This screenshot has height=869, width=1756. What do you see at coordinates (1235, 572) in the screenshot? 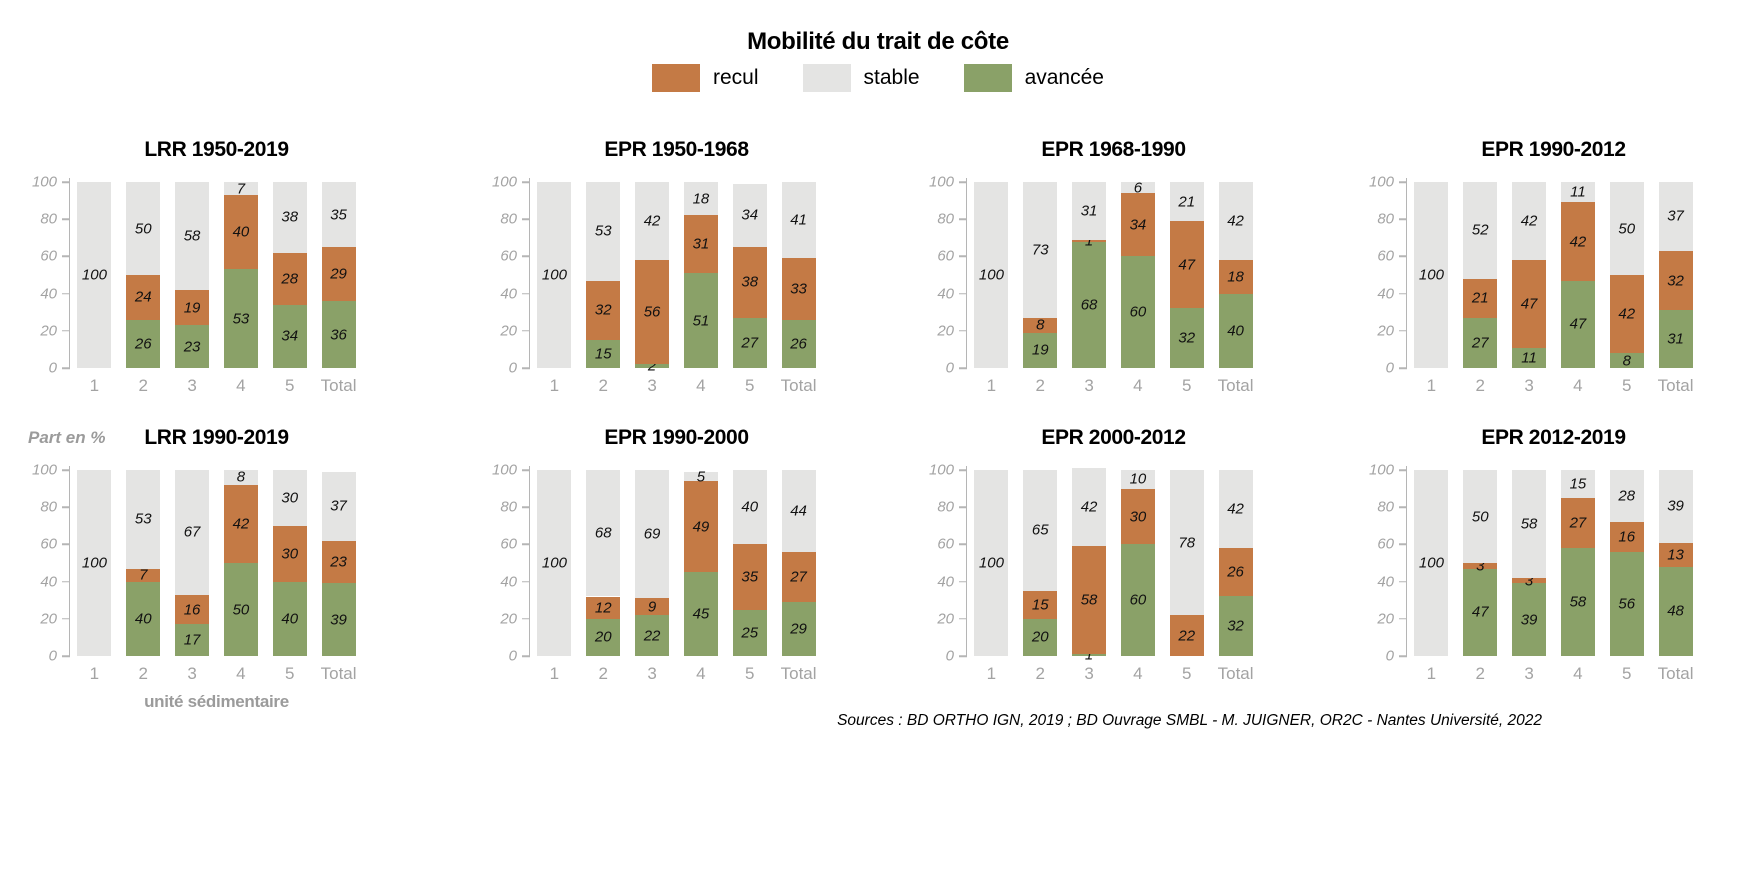
I see `bar-value-label: 26` at bounding box center [1235, 572].